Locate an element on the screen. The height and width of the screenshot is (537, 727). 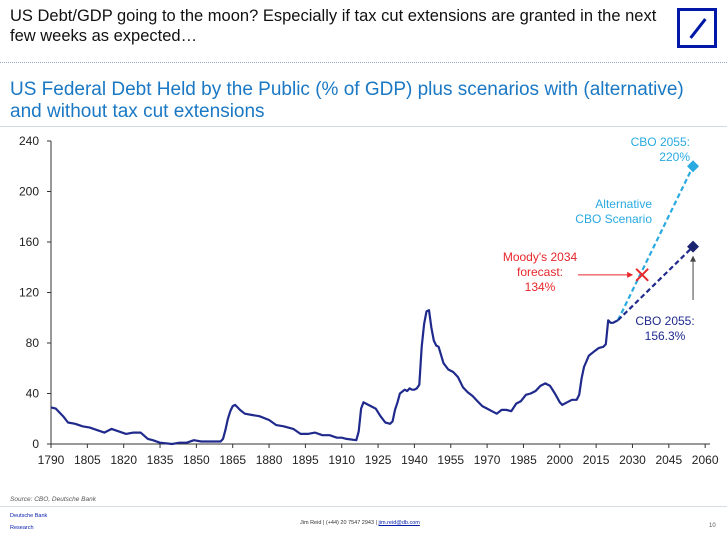
footer-contact-text: Jim Reid | (+44) 20 7547 2943 | is located at coordinates (338, 523).